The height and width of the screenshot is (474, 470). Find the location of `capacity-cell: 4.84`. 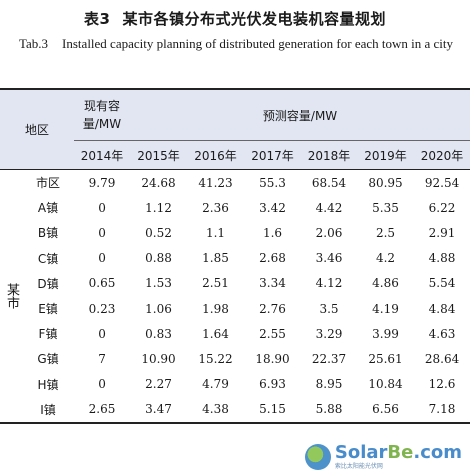

capacity-cell: 4.84 is located at coordinates (442, 308).